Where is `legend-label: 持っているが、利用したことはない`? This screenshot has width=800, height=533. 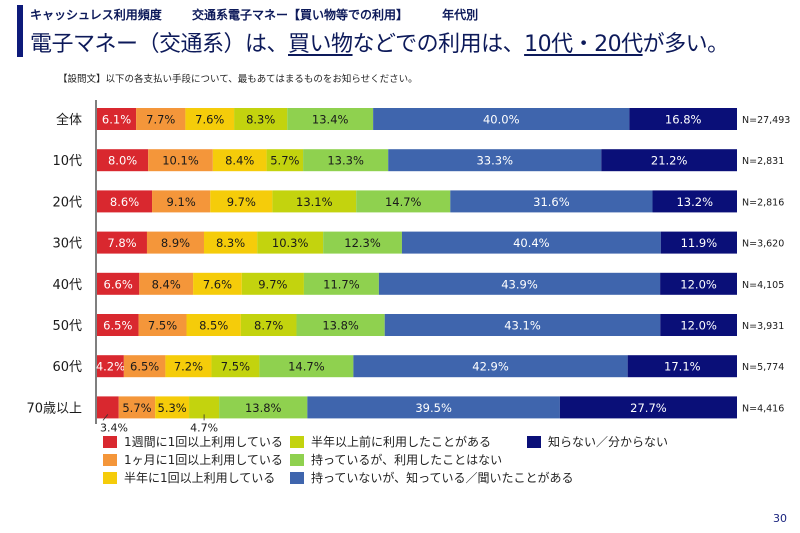 legend-label: 持っているが、利用したことはない is located at coordinates (407, 460).